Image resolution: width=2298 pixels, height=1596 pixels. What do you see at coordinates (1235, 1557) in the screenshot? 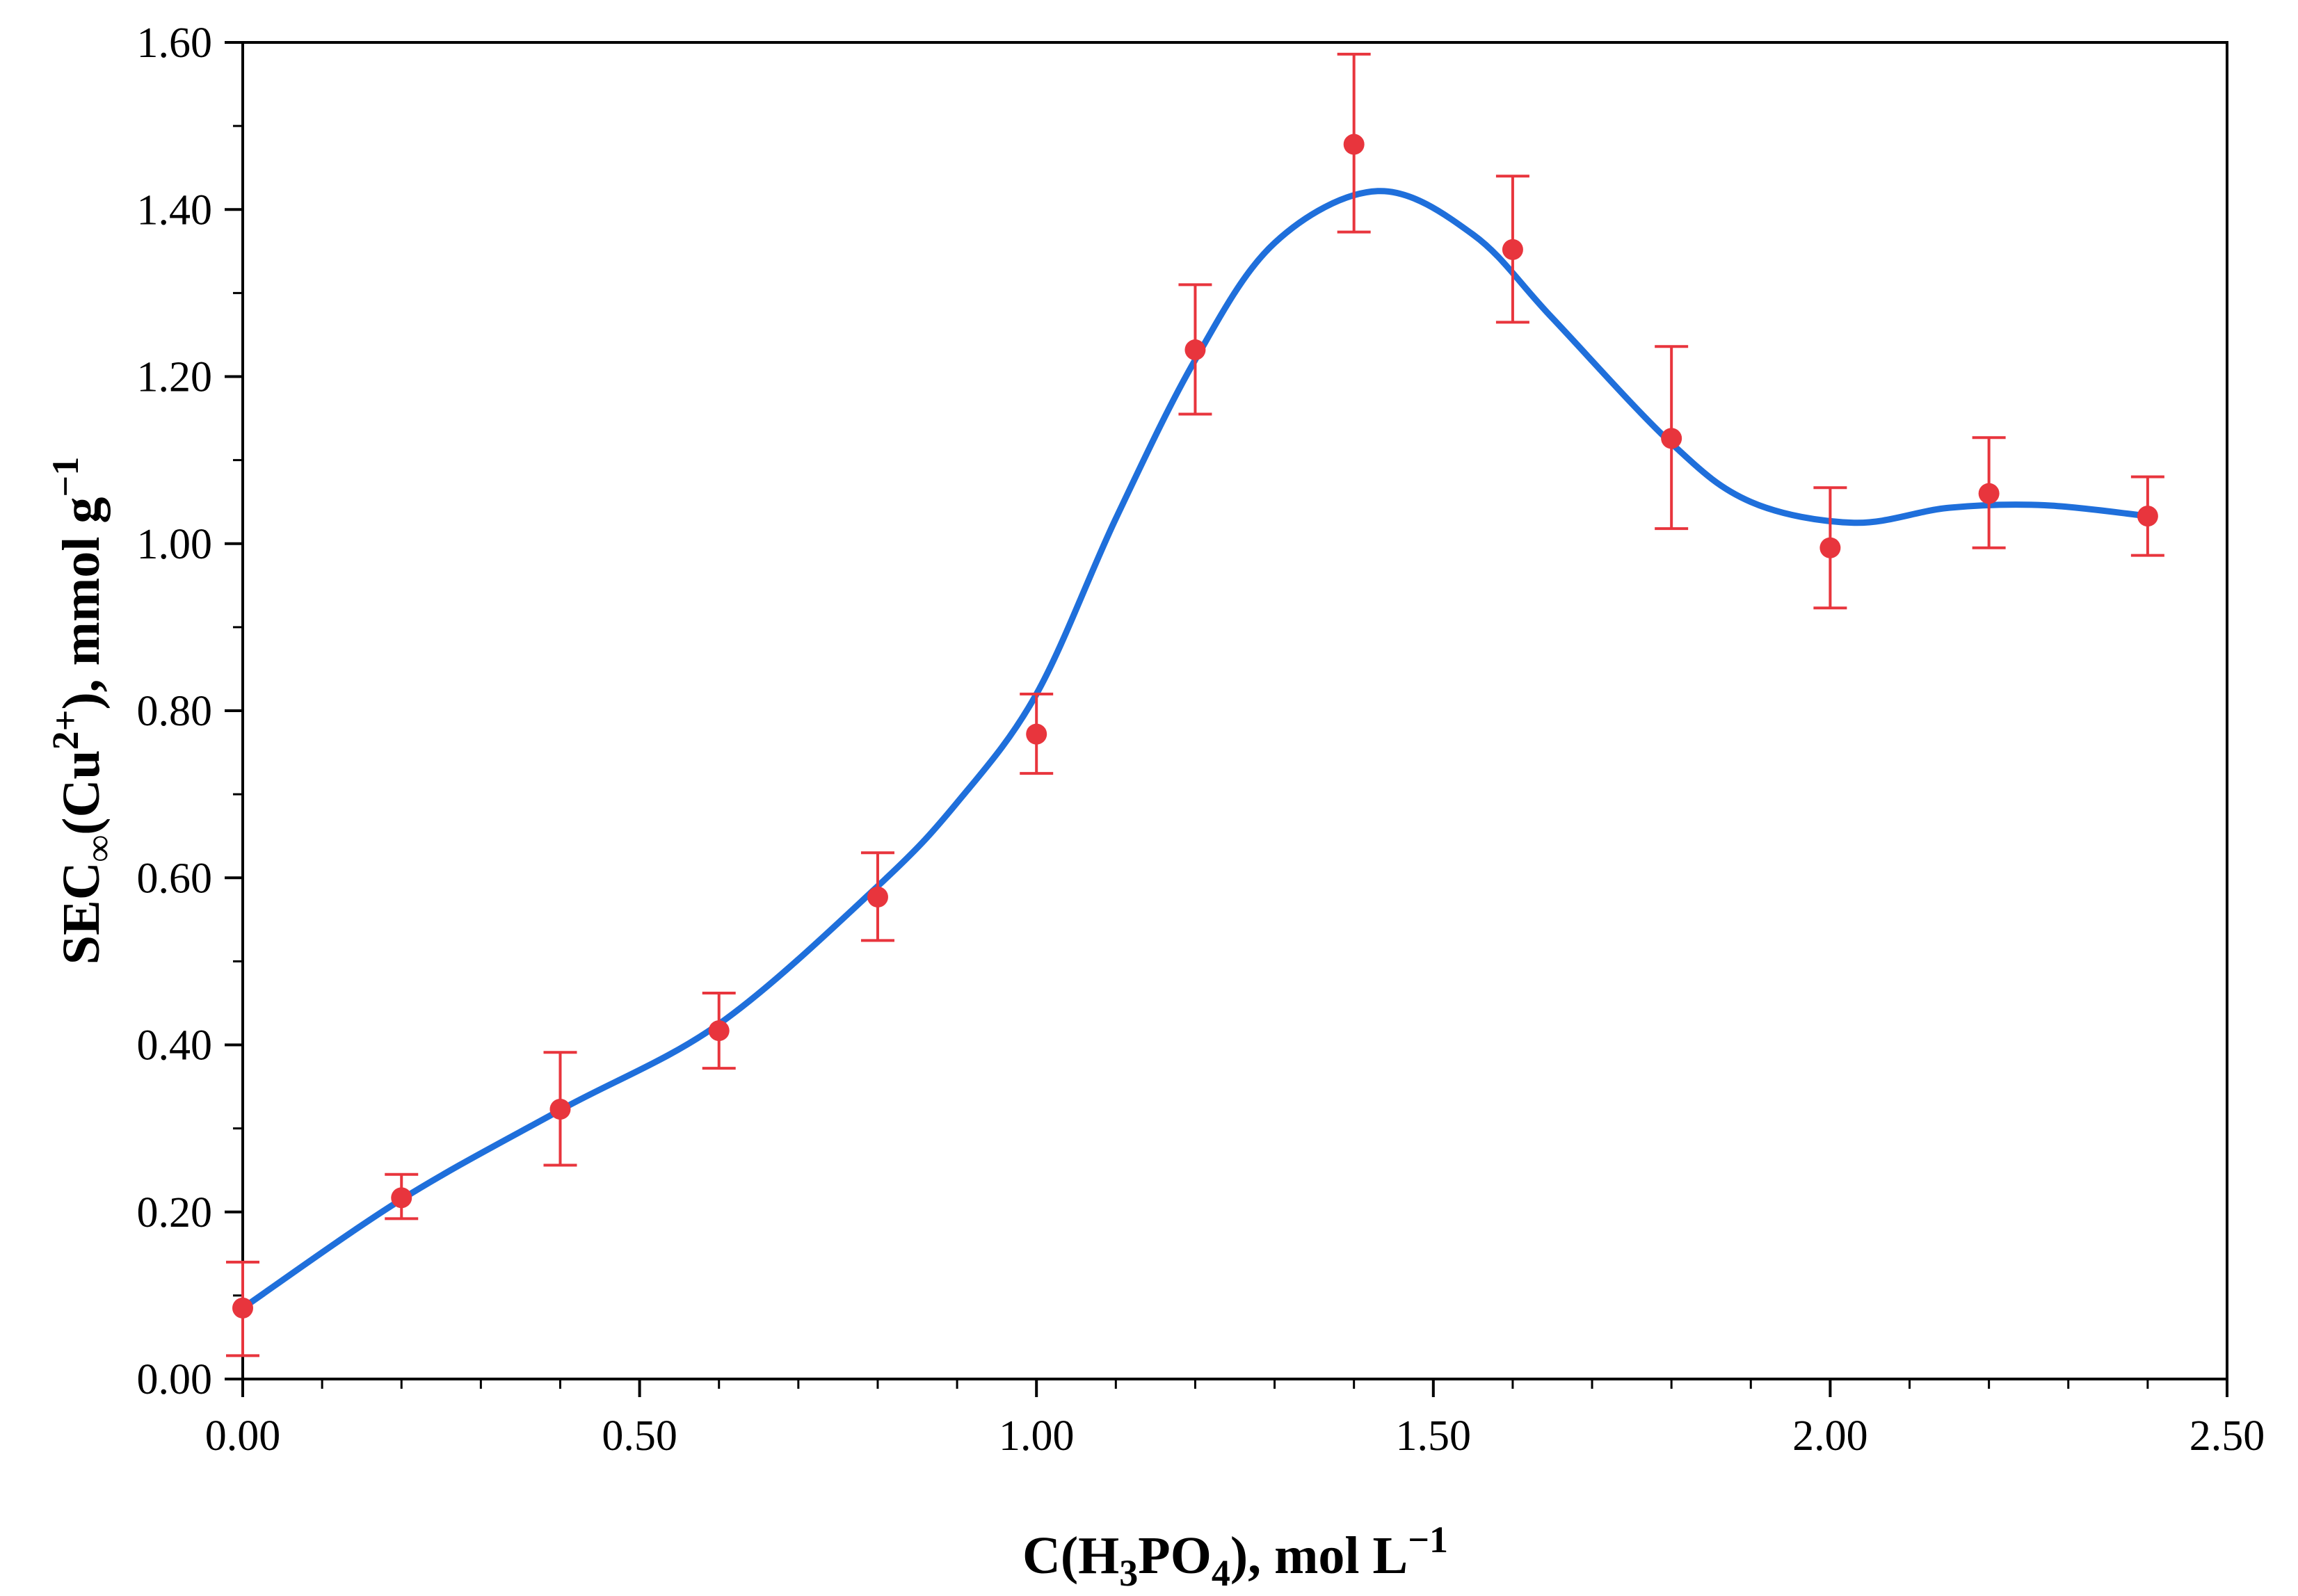
I see `x-axis-title: C(H3PO4), mol L−1` at bounding box center [1235, 1557].